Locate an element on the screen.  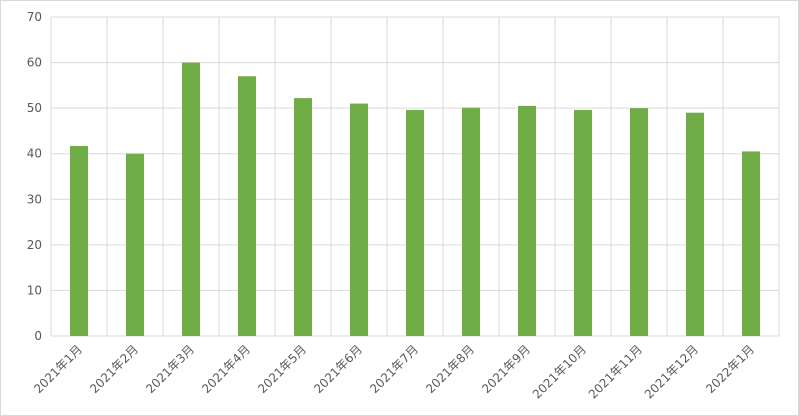
y-tick-label: 70 is located at coordinates (34, 17).